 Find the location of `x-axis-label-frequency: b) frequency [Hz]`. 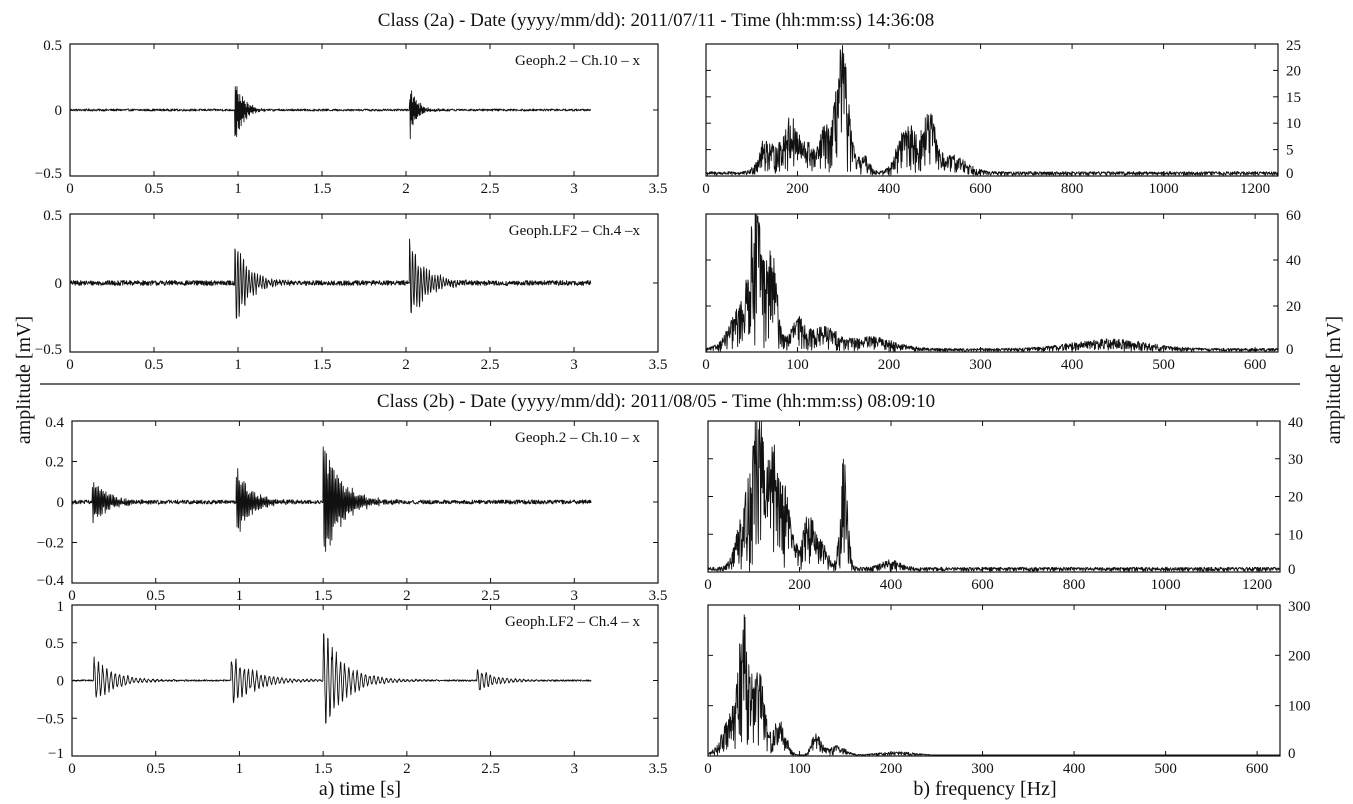

x-axis-label-frequency: b) frequency [Hz] is located at coordinates (984, 789).